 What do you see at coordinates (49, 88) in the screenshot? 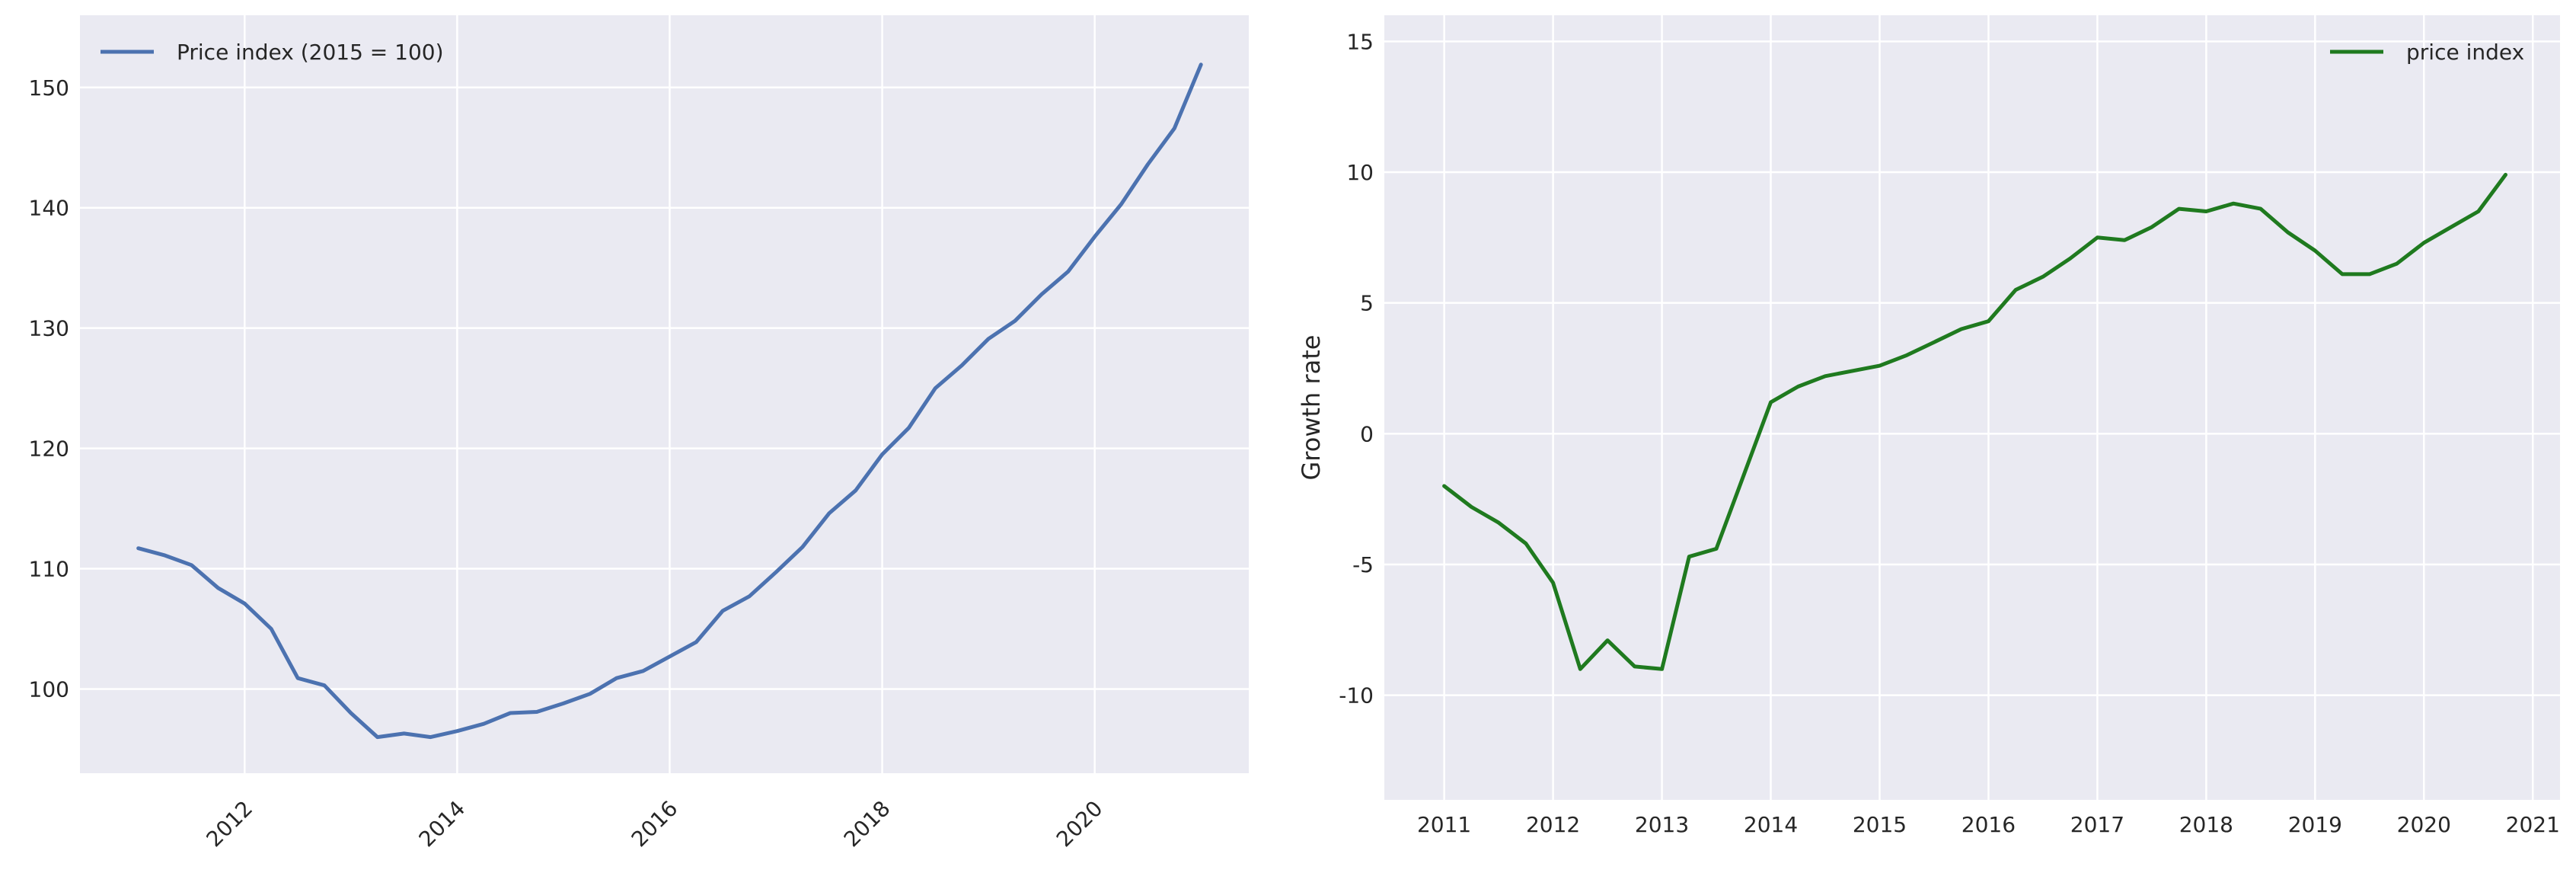
I see `y-tick-label: 150` at bounding box center [49, 88].